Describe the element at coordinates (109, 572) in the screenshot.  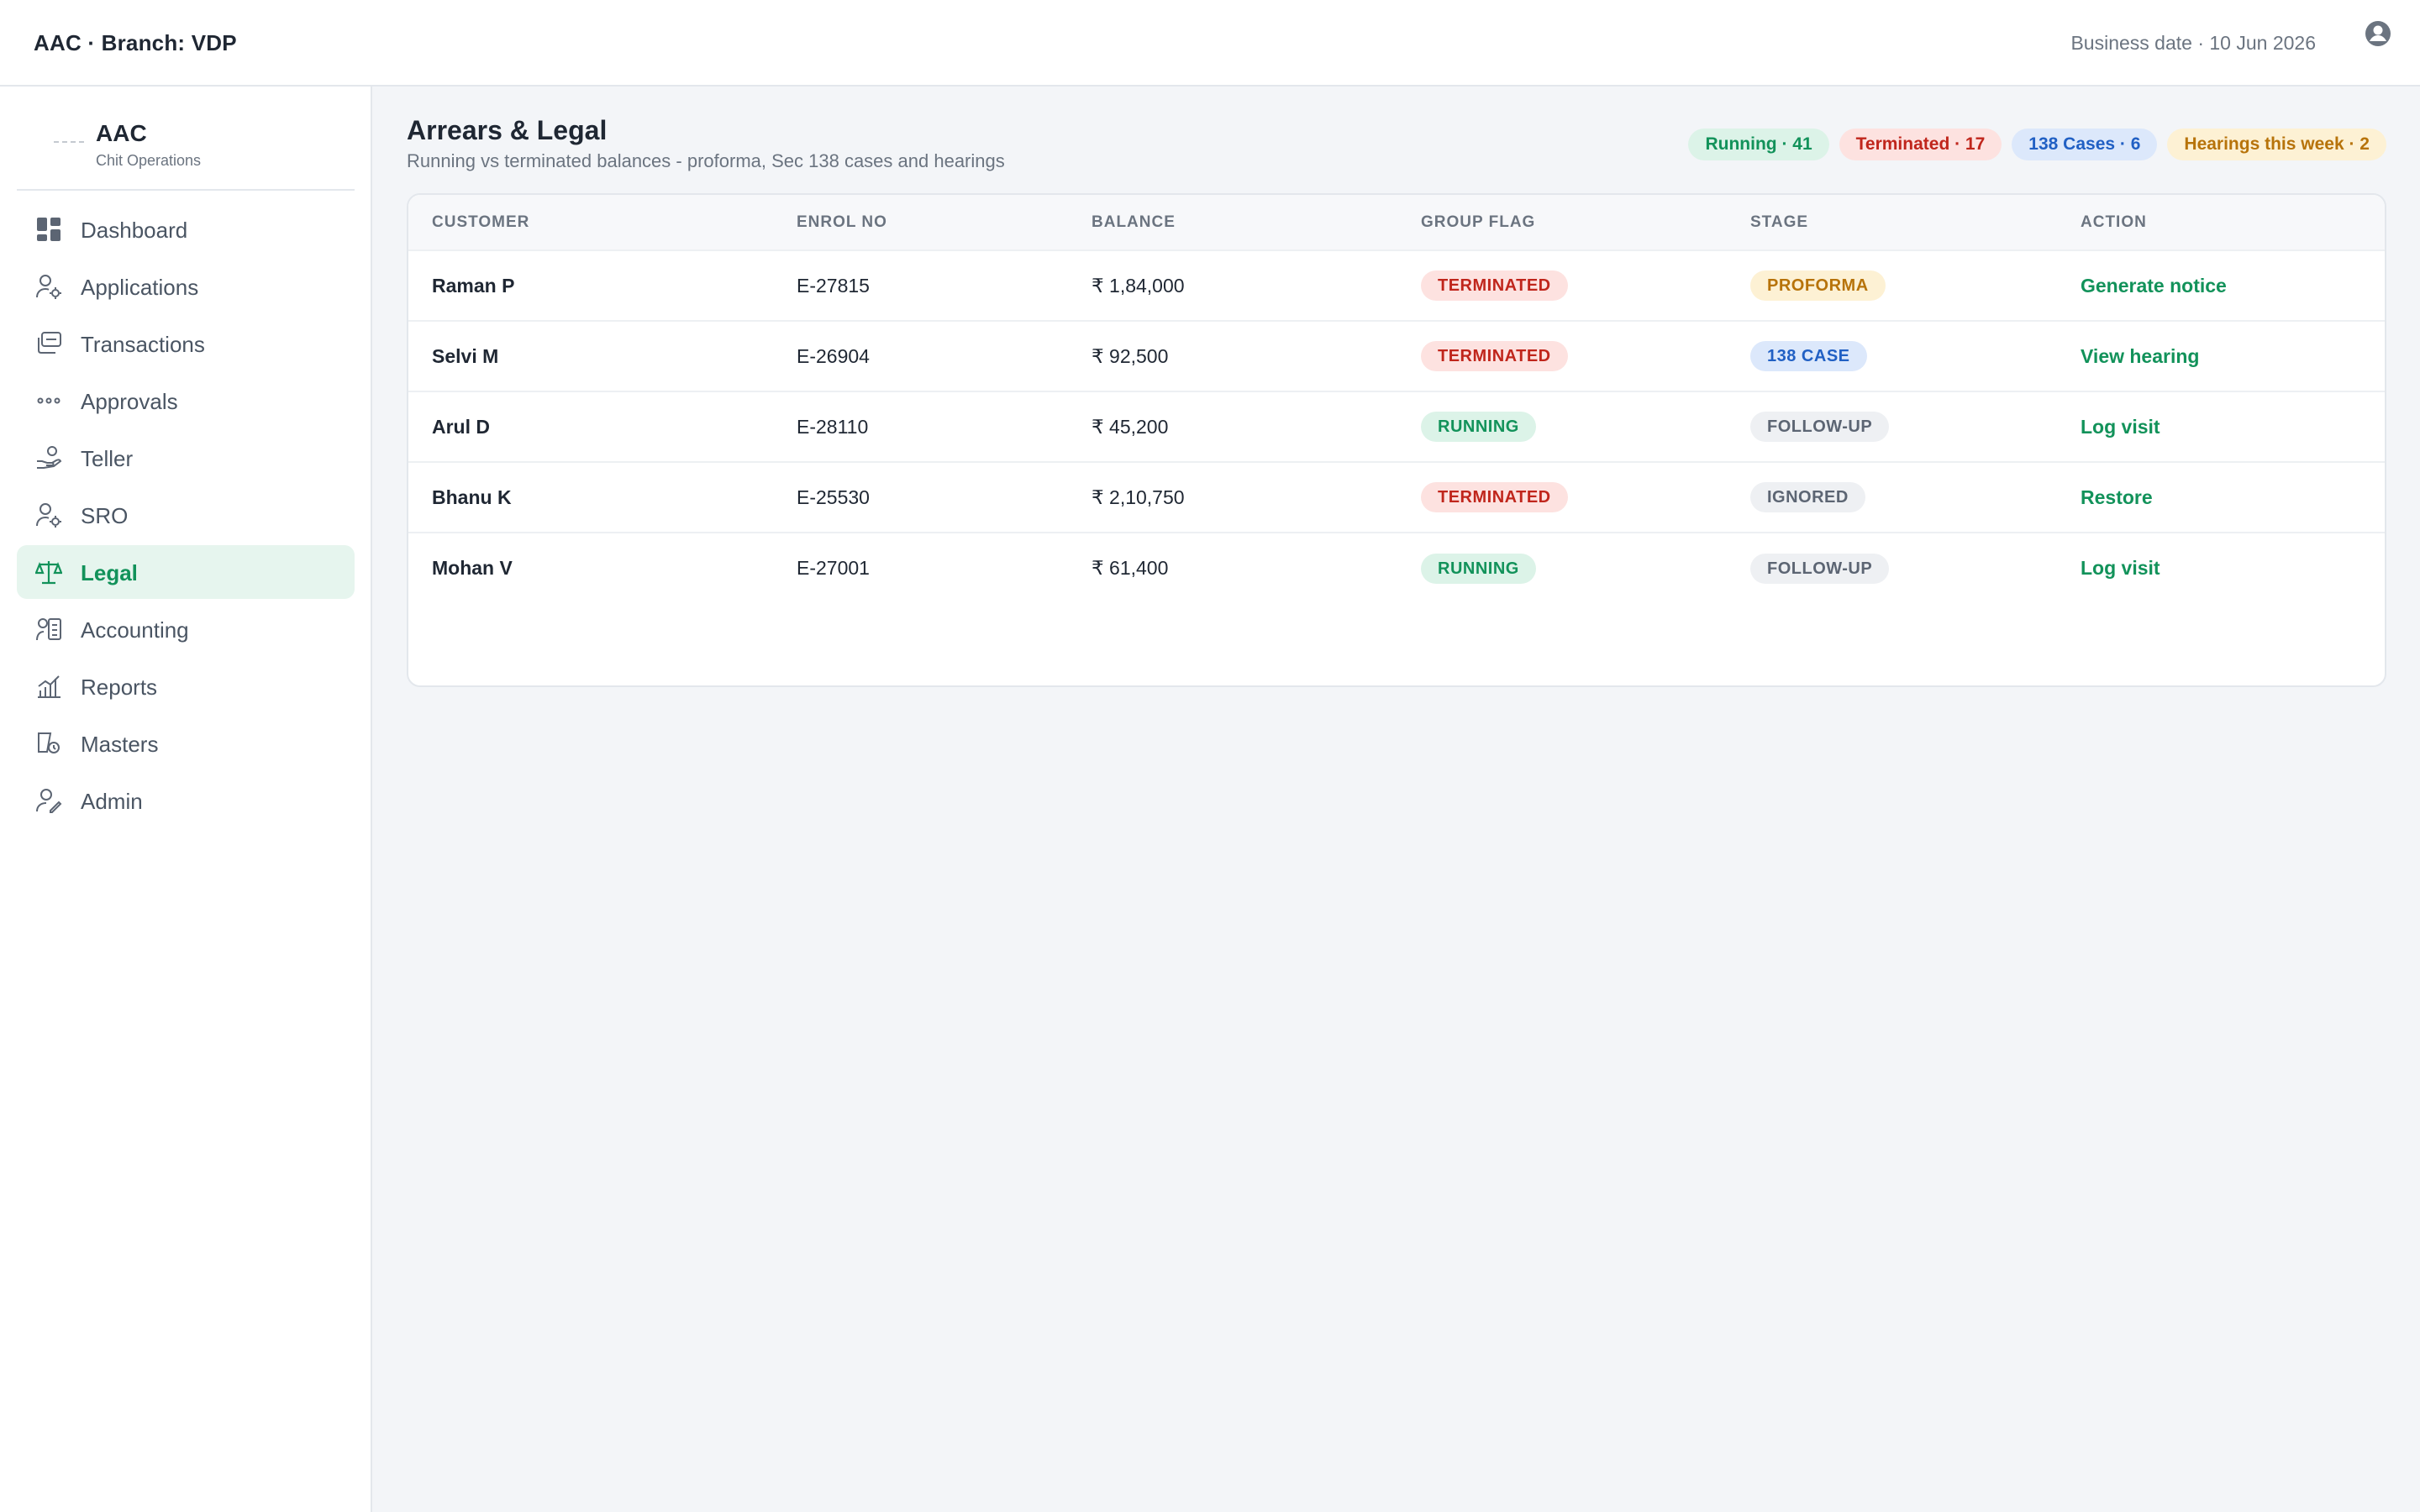
I see `sidebar-item-label: Legal` at that location.